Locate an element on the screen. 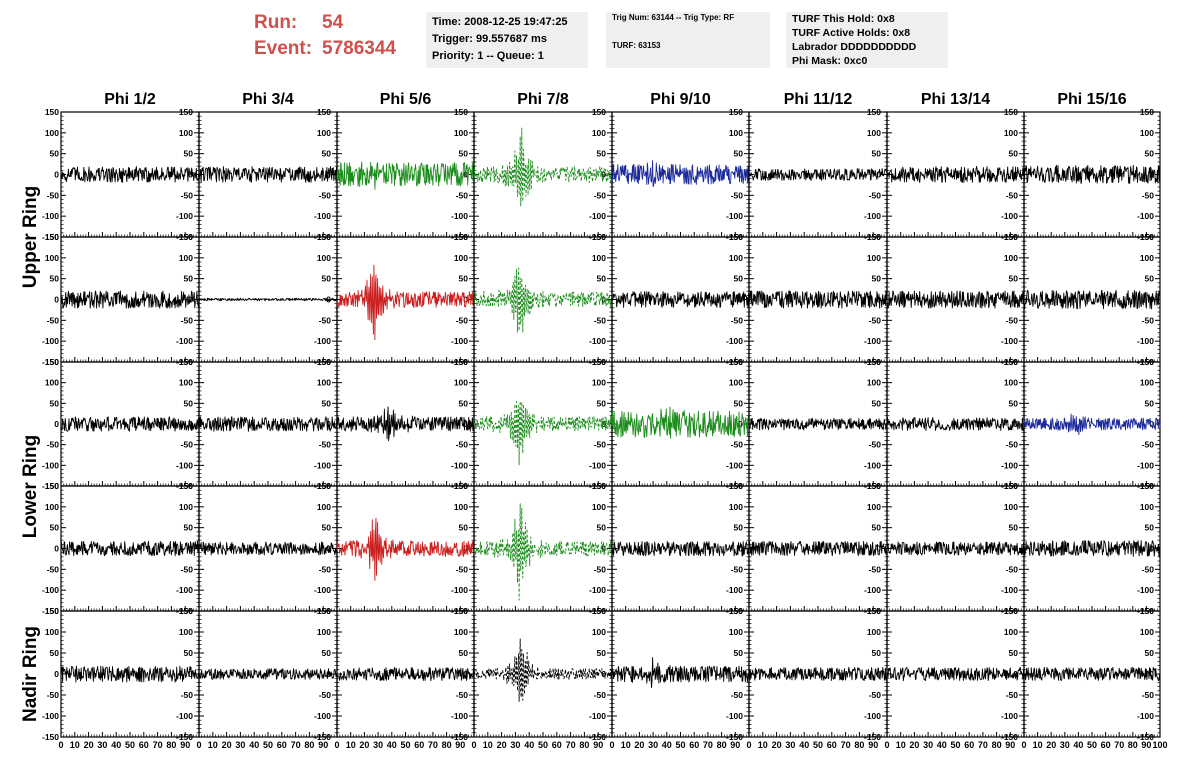 Image resolution: width=1196 pixels, height=772 pixels. panel-r4-c1-ylabel: -50 is located at coordinates (187, 569).